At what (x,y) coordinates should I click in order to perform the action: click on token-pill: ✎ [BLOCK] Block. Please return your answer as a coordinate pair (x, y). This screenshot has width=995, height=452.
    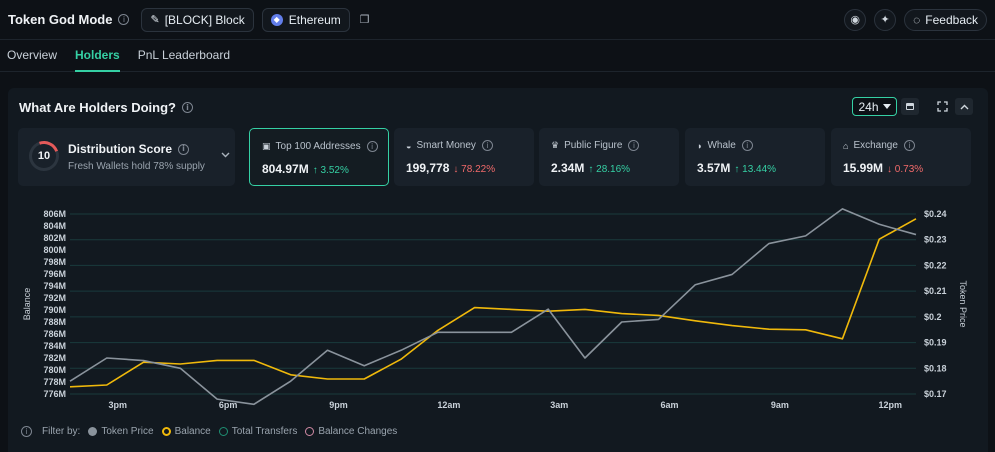
    Looking at the image, I should click on (197, 19).